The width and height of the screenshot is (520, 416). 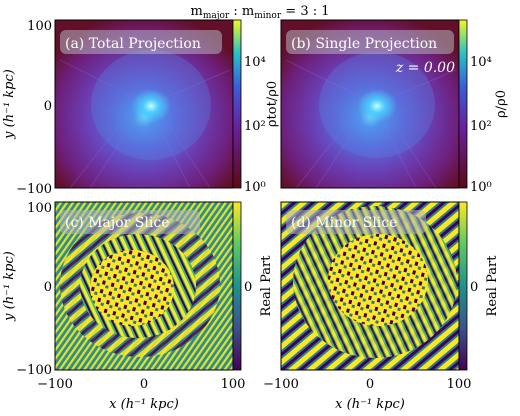 What do you see at coordinates (463, 104) in the screenshot?
I see `colorbar-b` at bounding box center [463, 104].